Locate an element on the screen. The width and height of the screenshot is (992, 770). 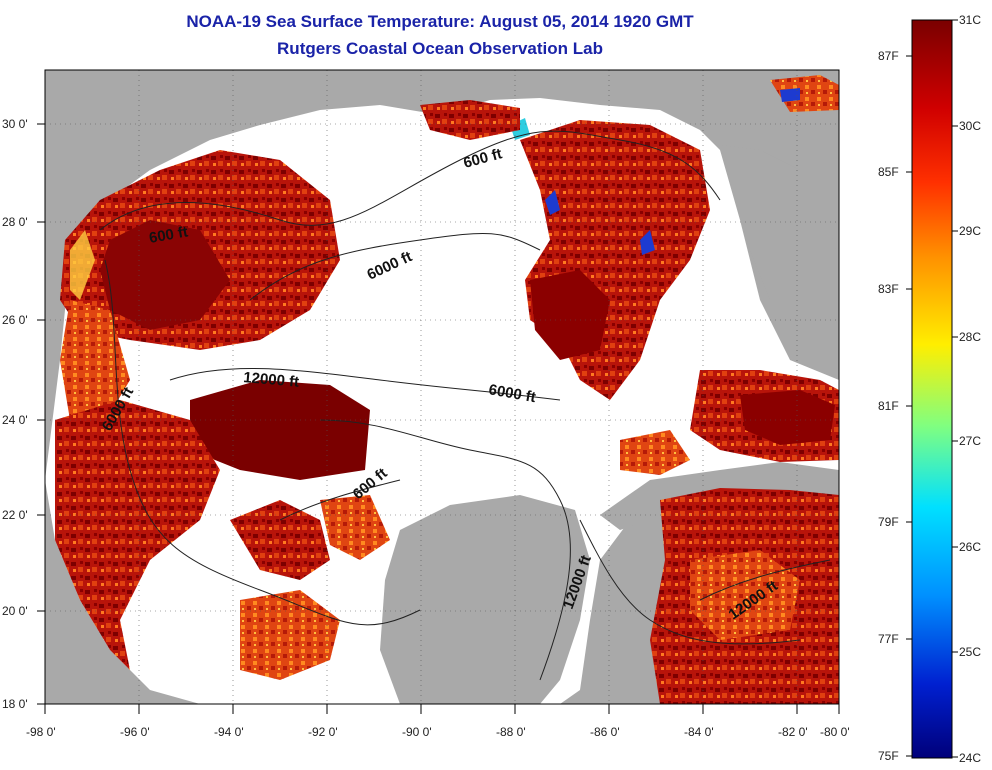
y-tick-label: 24 0' is located at coordinates (15, 420).